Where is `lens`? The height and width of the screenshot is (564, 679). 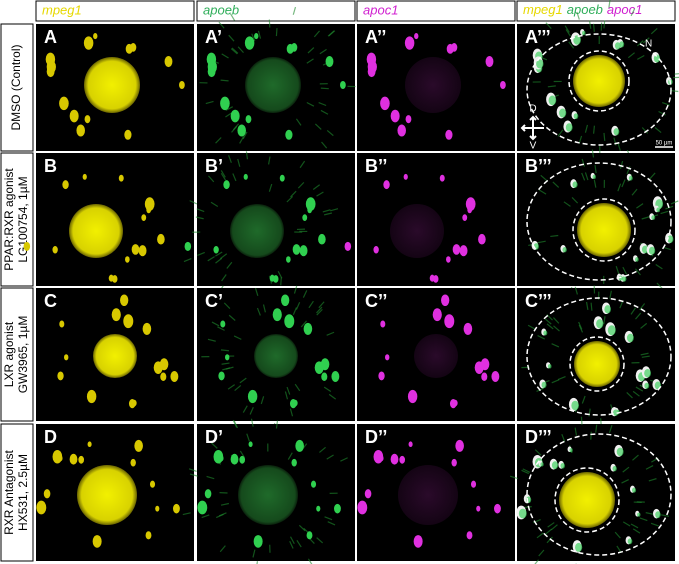
lens is located at coordinates (115, 356).